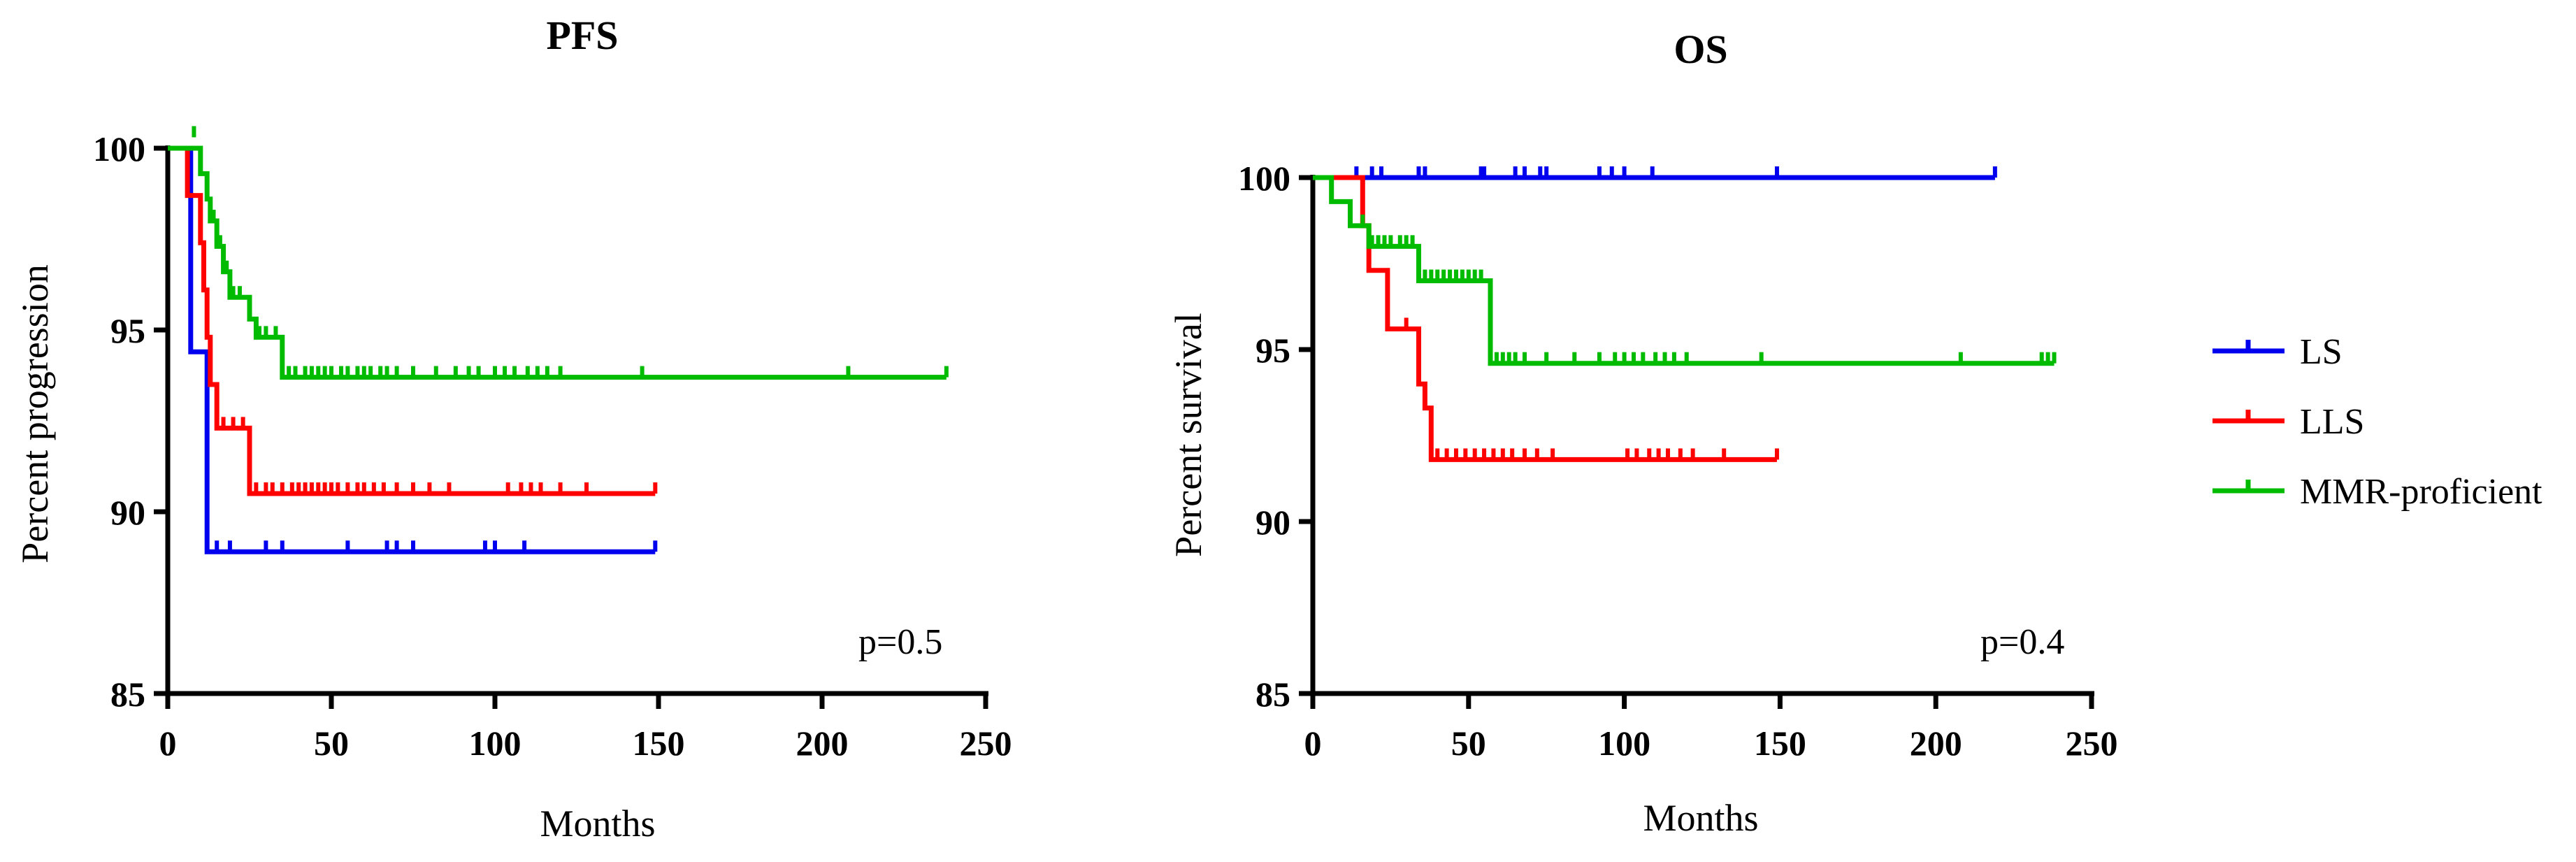  What do you see at coordinates (35, 413) in the screenshot?
I see `pfs-y-axis-label: Percent progression` at bounding box center [35, 413].